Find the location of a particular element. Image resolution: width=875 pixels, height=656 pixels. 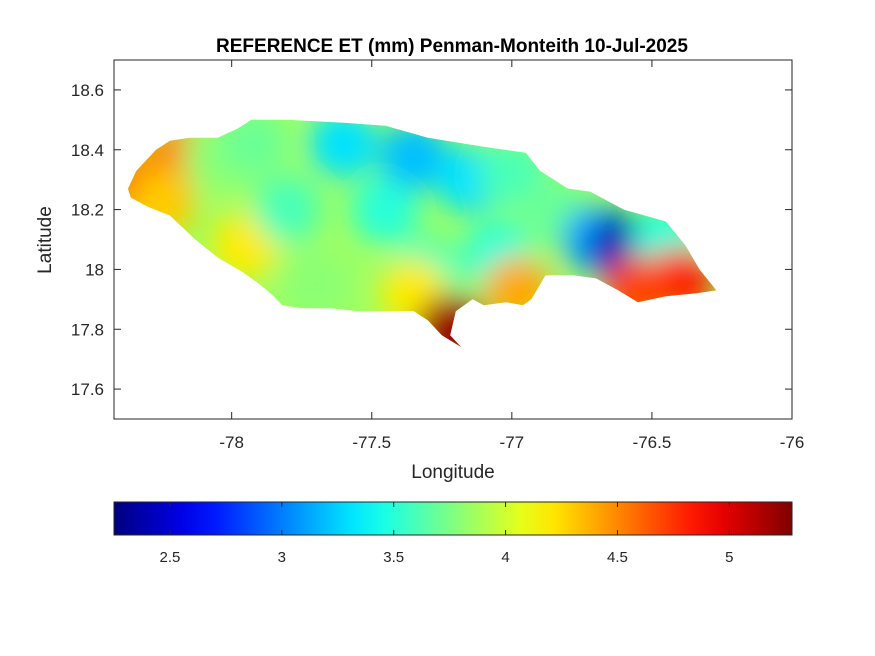

colorbar-tick-label: 2.5 is located at coordinates (170, 557).